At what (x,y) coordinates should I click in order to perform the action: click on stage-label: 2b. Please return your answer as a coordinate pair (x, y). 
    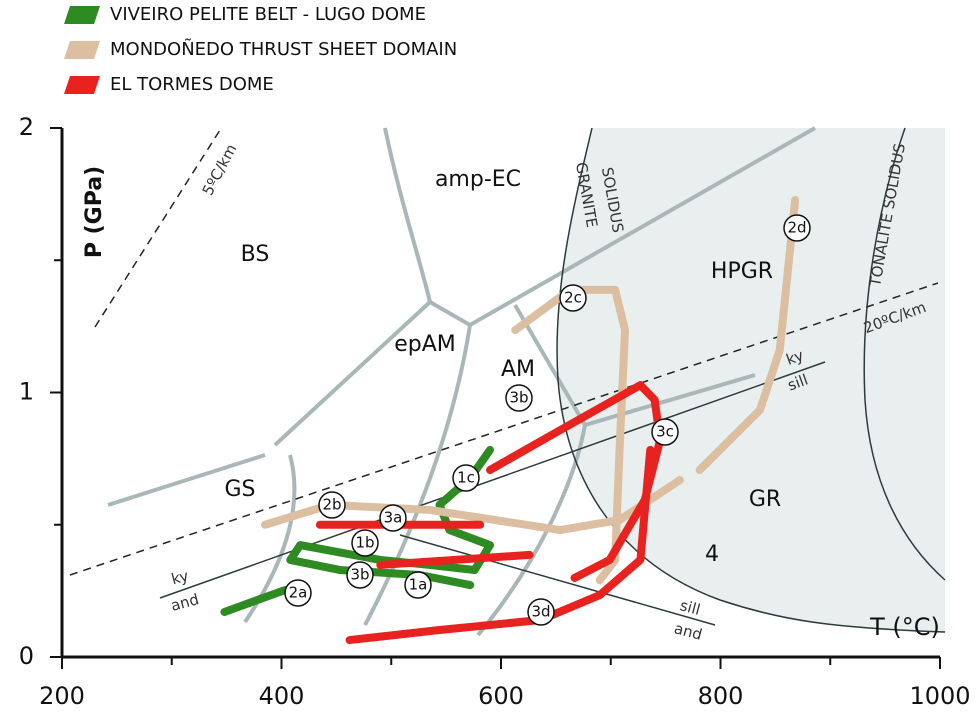
    Looking at the image, I should click on (331, 505).